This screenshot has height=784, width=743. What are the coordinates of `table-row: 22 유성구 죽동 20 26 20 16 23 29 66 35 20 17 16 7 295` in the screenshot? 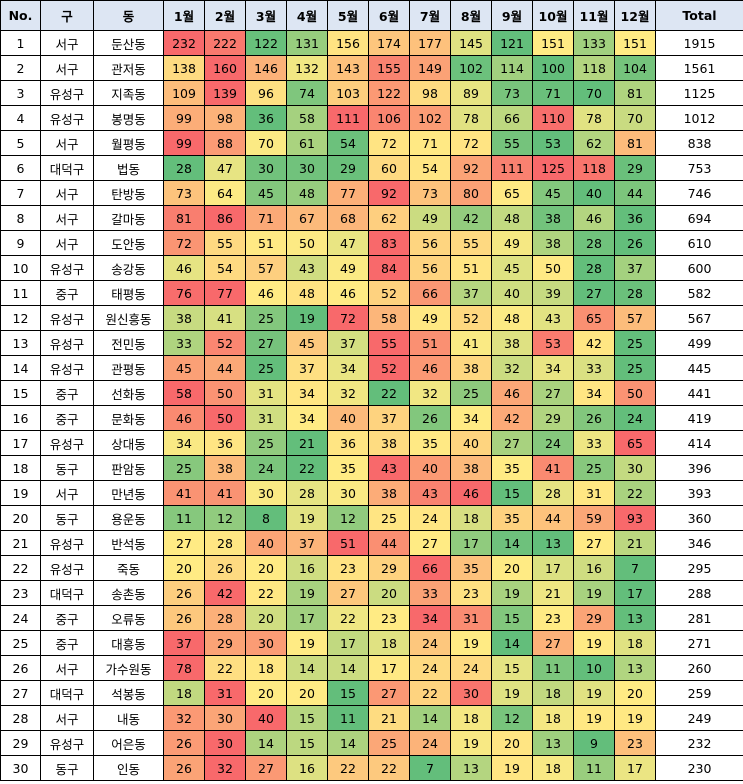 It's located at (371, 568).